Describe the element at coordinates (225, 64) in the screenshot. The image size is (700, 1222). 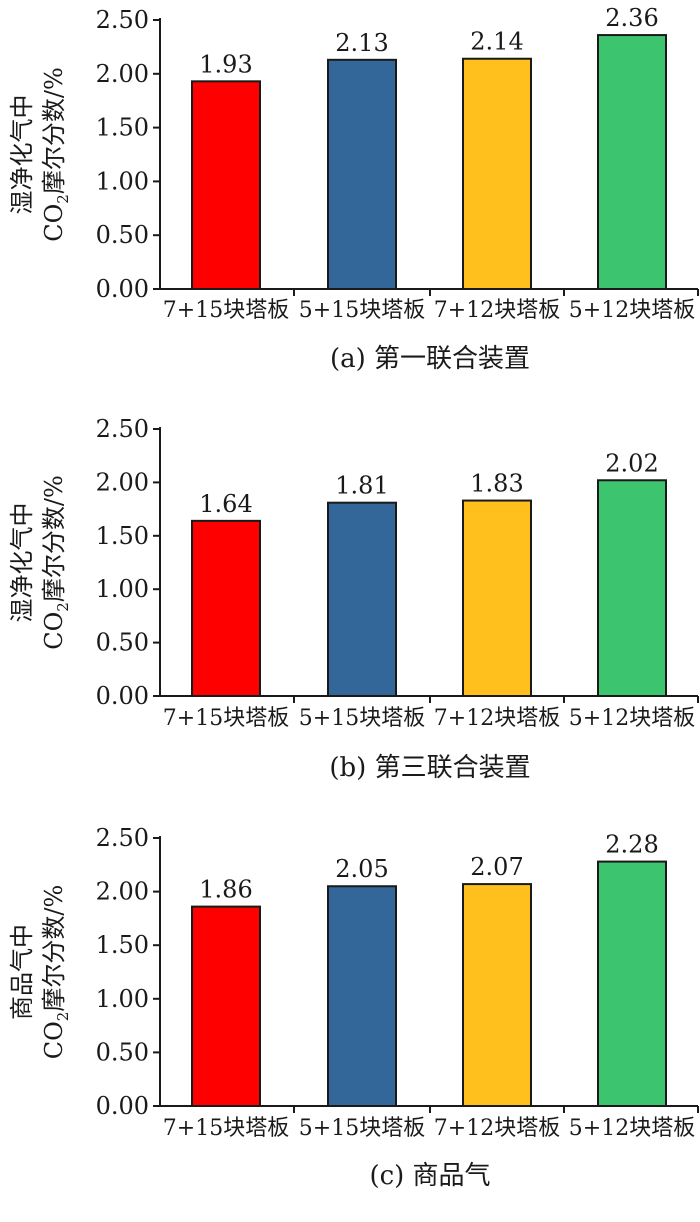
I see `data-label-1: 1.93` at that location.